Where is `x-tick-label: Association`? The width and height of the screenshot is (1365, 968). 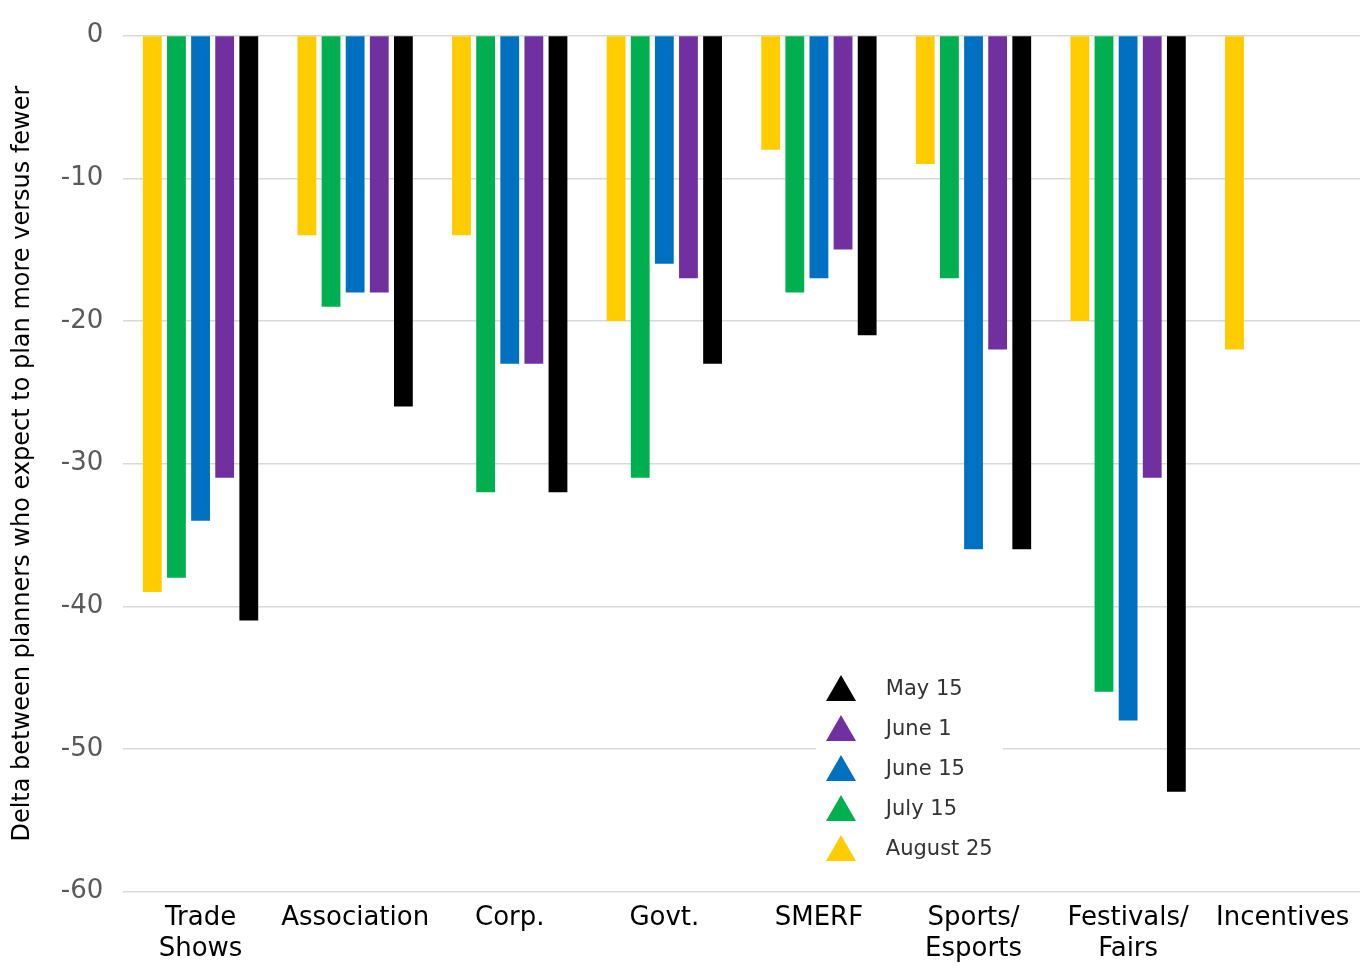
x-tick-label: Association is located at coordinates (355, 915).